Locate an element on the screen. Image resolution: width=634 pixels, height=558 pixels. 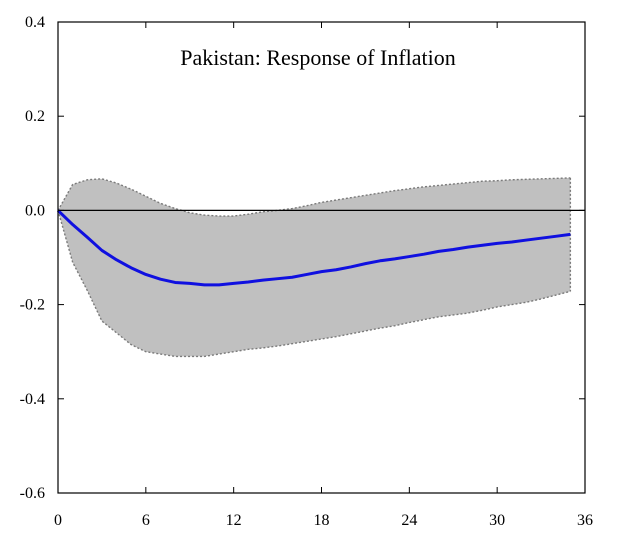
chart-title: Pakistan: Response of Inflation is located at coordinates (318, 57).